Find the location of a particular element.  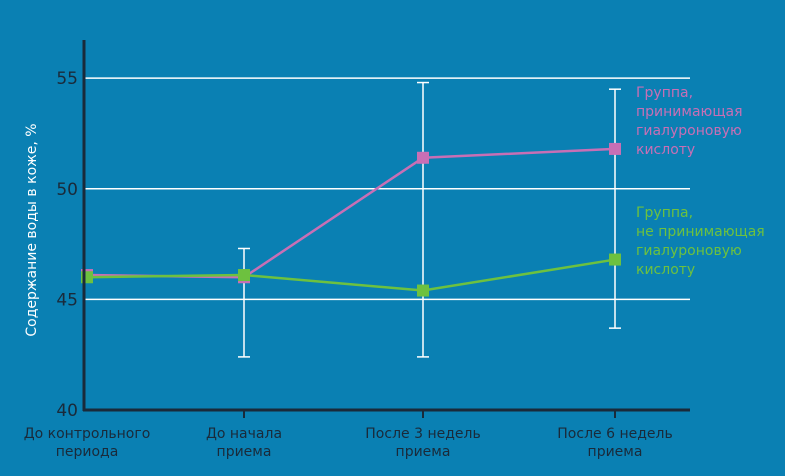

x-tick-label: После 3 недель is located at coordinates (422, 434).